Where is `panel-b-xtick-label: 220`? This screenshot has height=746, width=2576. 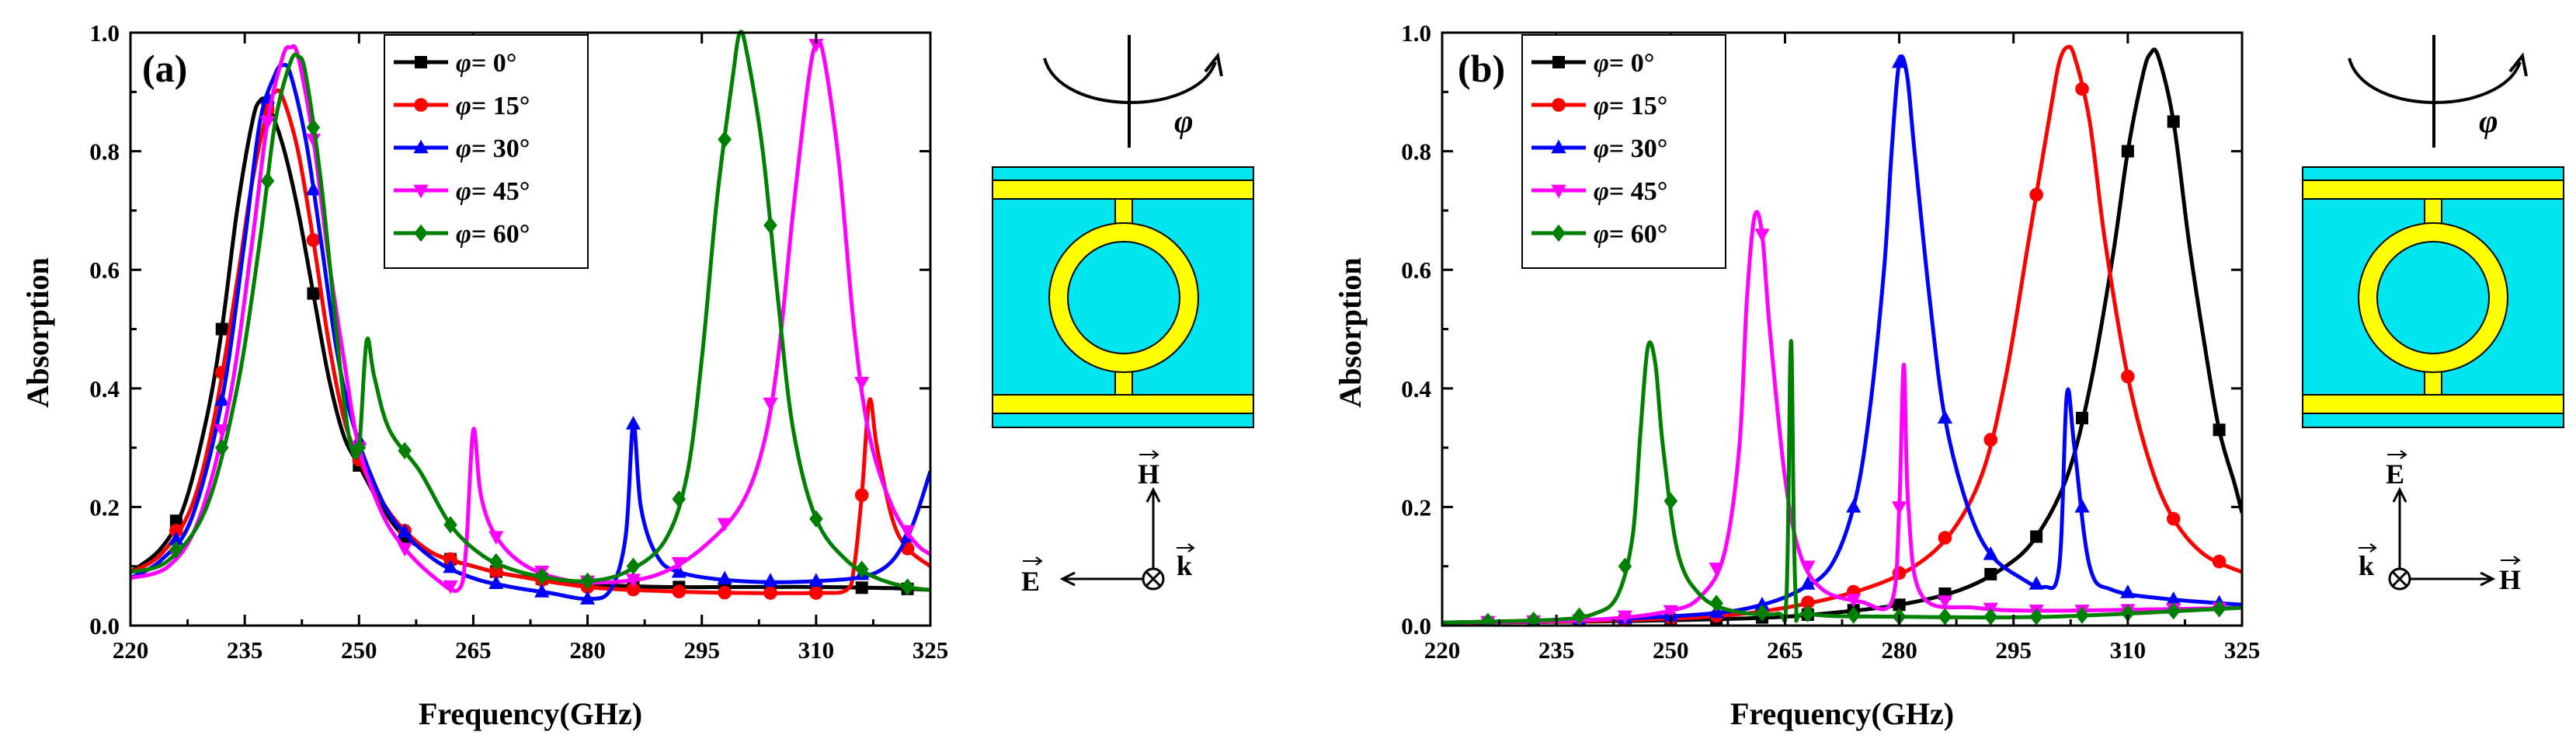 panel-b-xtick-label: 220 is located at coordinates (1442, 650).